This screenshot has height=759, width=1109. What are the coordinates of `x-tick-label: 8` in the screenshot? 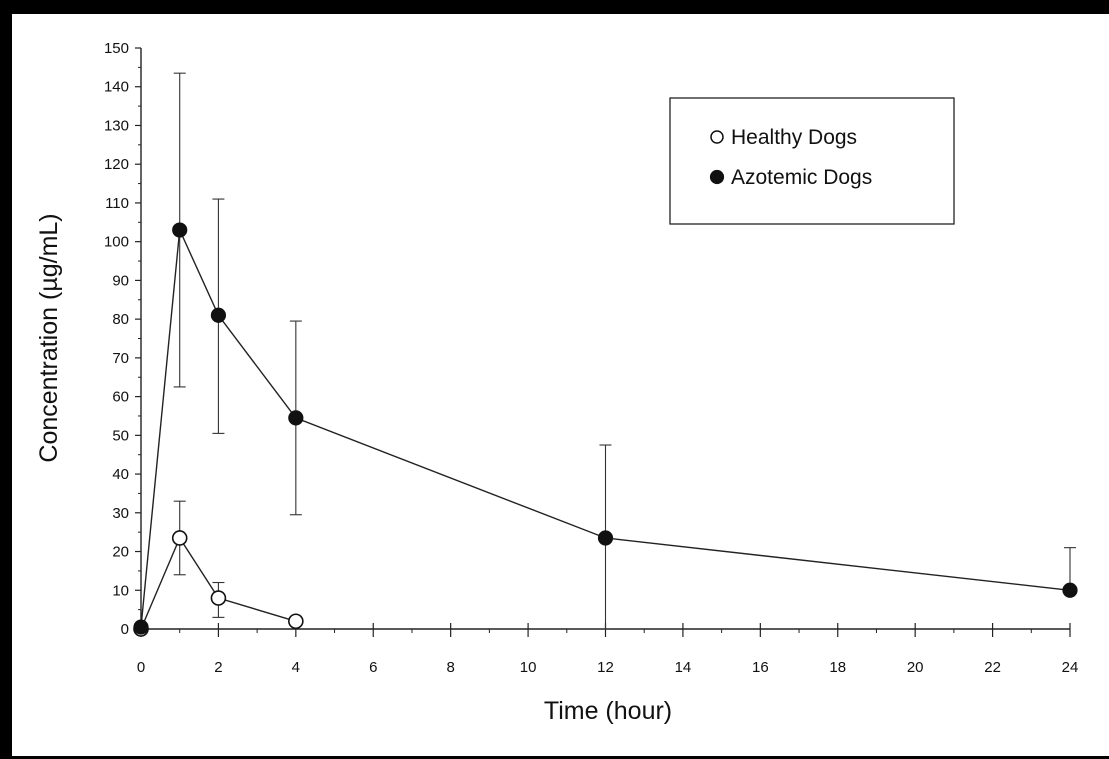 It's located at (450, 667).